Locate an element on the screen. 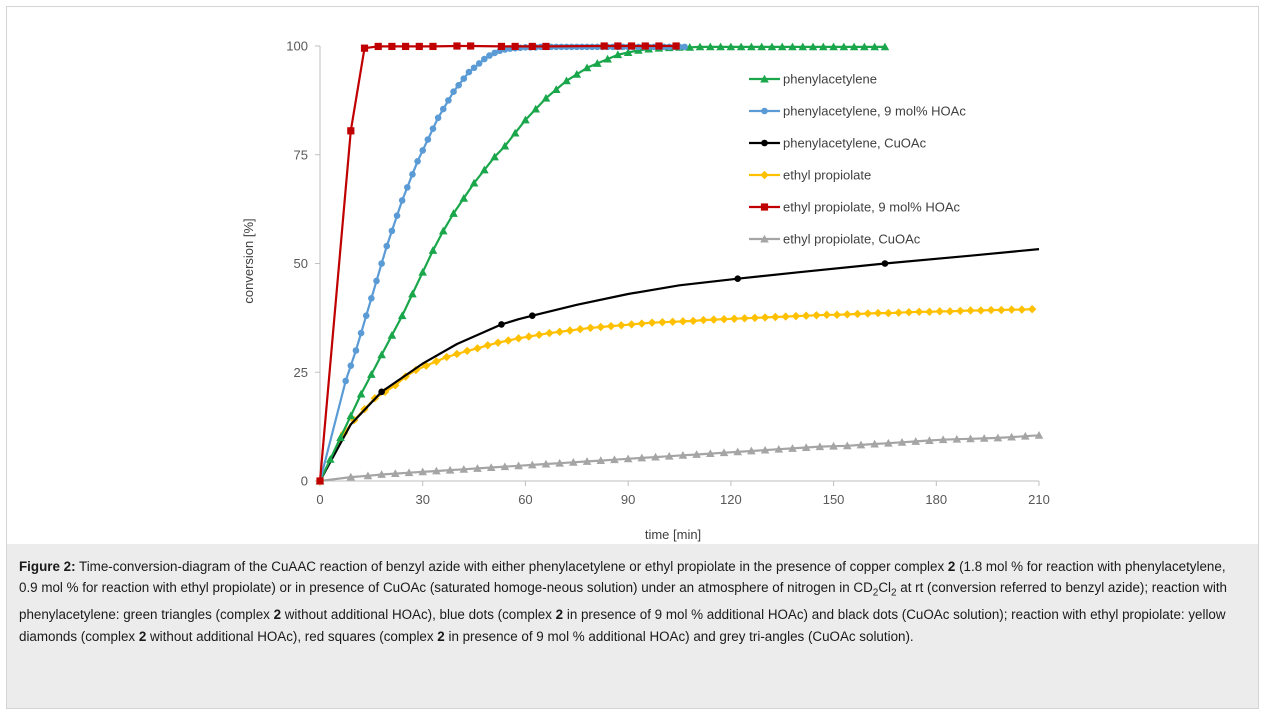 Image resolution: width=1265 pixels, height=715 pixels. caption-run-1: 2 is located at coordinates (951, 566).